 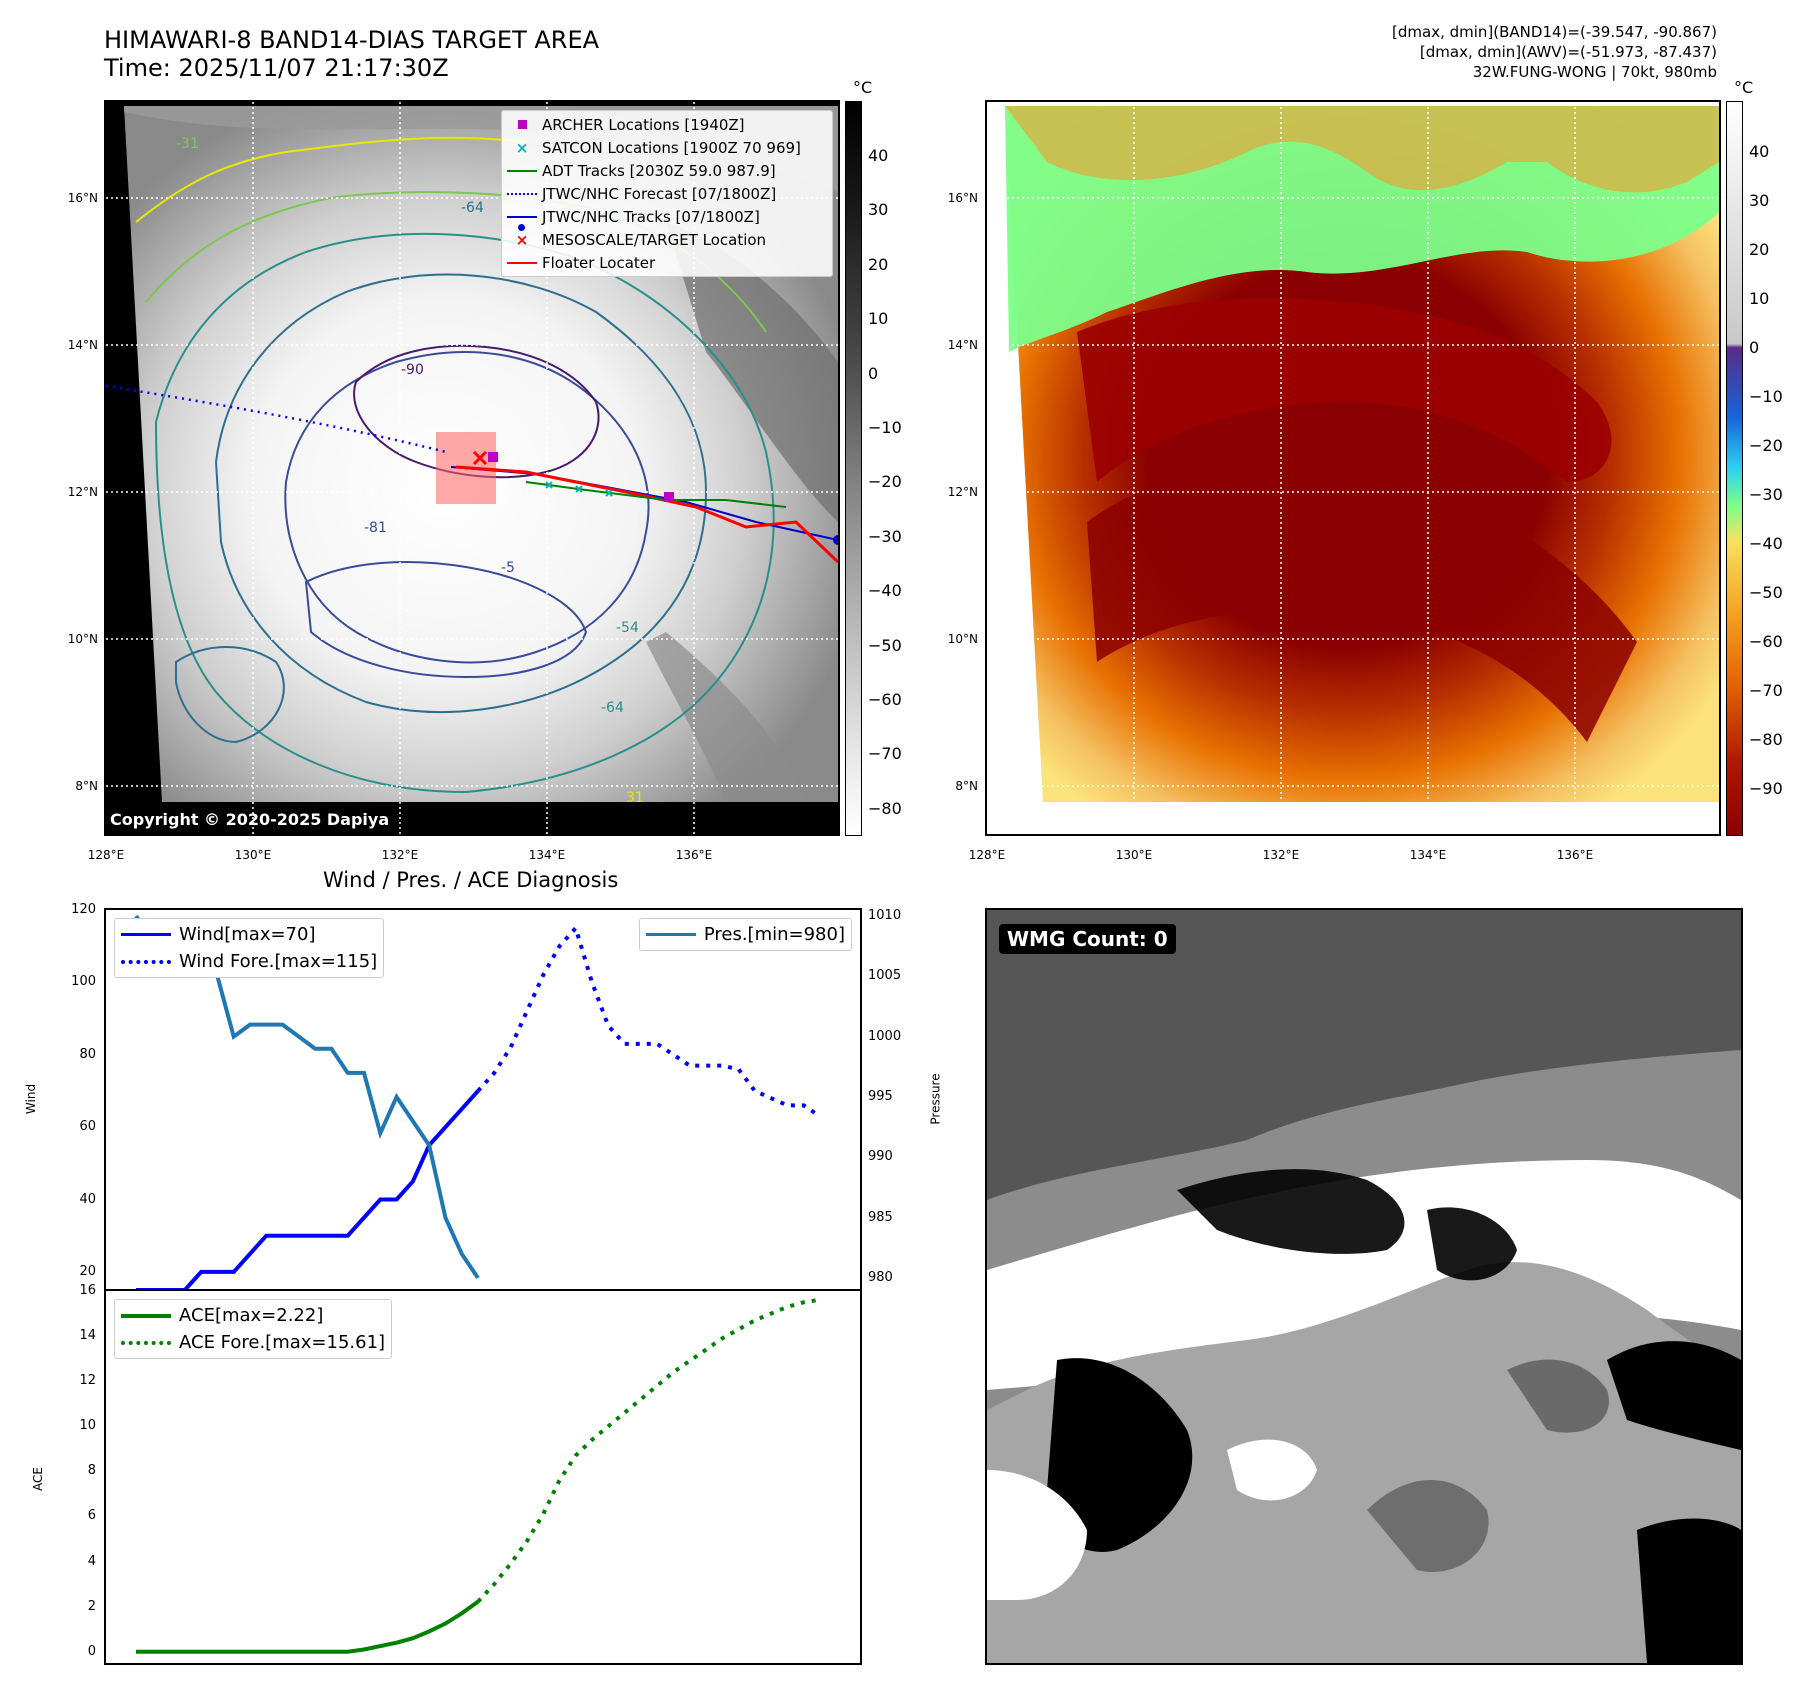 What do you see at coordinates (522, 223) in the screenshot?
I see `line-dot-icon` at bounding box center [522, 223].